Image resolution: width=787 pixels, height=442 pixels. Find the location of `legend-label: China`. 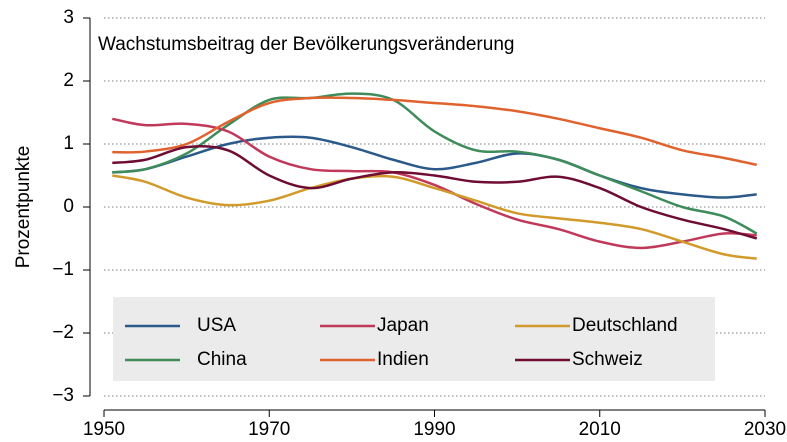

legend-label: China is located at coordinates (222, 359).